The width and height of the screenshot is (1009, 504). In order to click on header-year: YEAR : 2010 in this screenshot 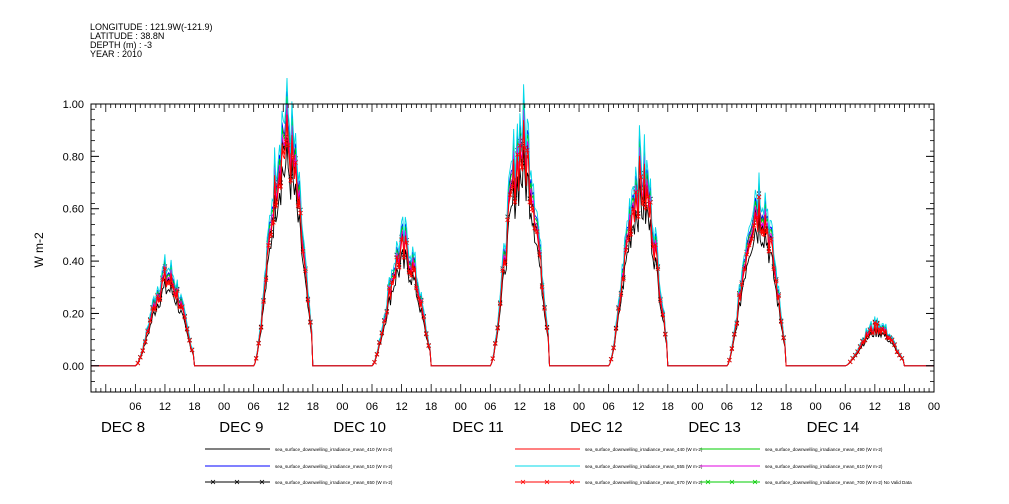, I will do `click(116, 54)`.